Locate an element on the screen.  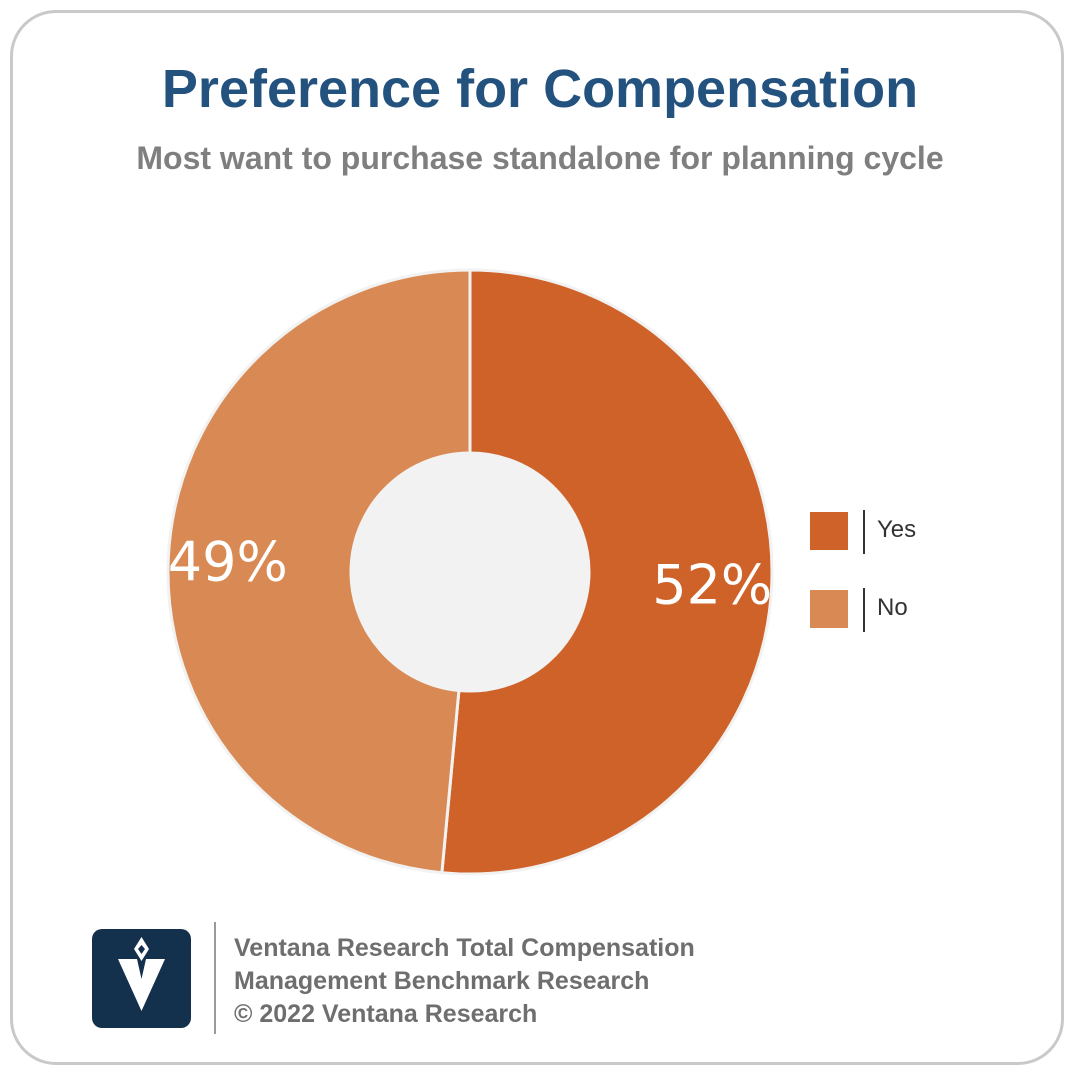
legend-label-no: No is located at coordinates (892, 607).